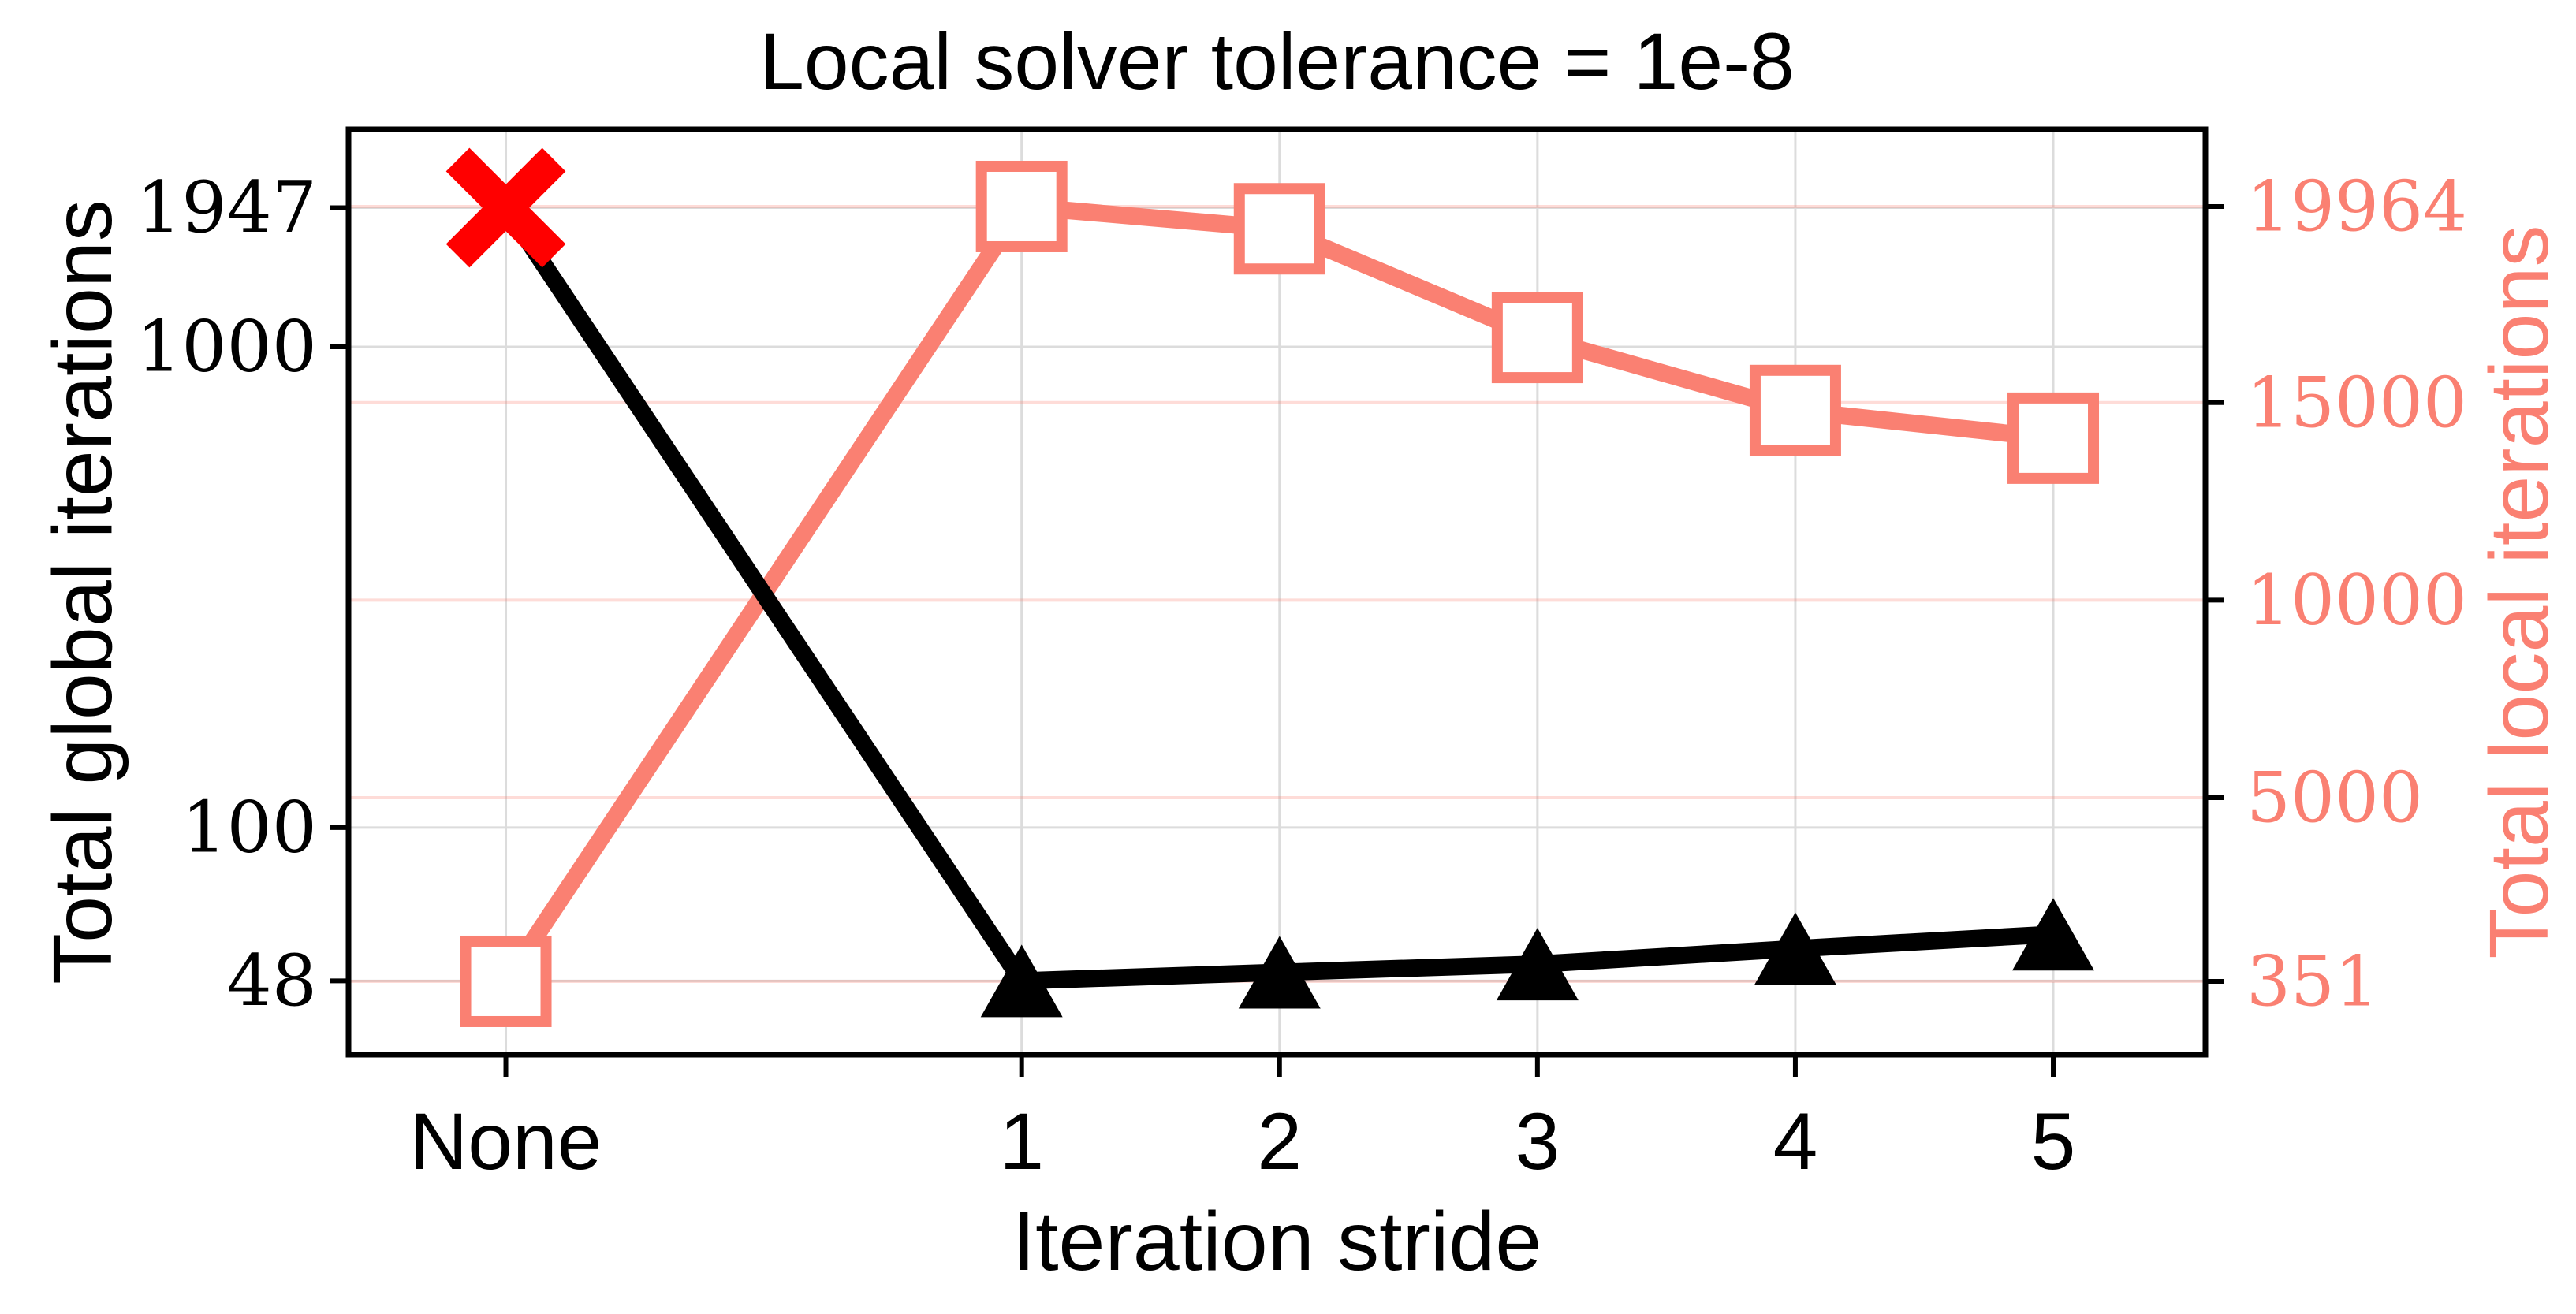 The image size is (2576, 1314). I want to click on right-tick-label: 351, so click(2312, 981).